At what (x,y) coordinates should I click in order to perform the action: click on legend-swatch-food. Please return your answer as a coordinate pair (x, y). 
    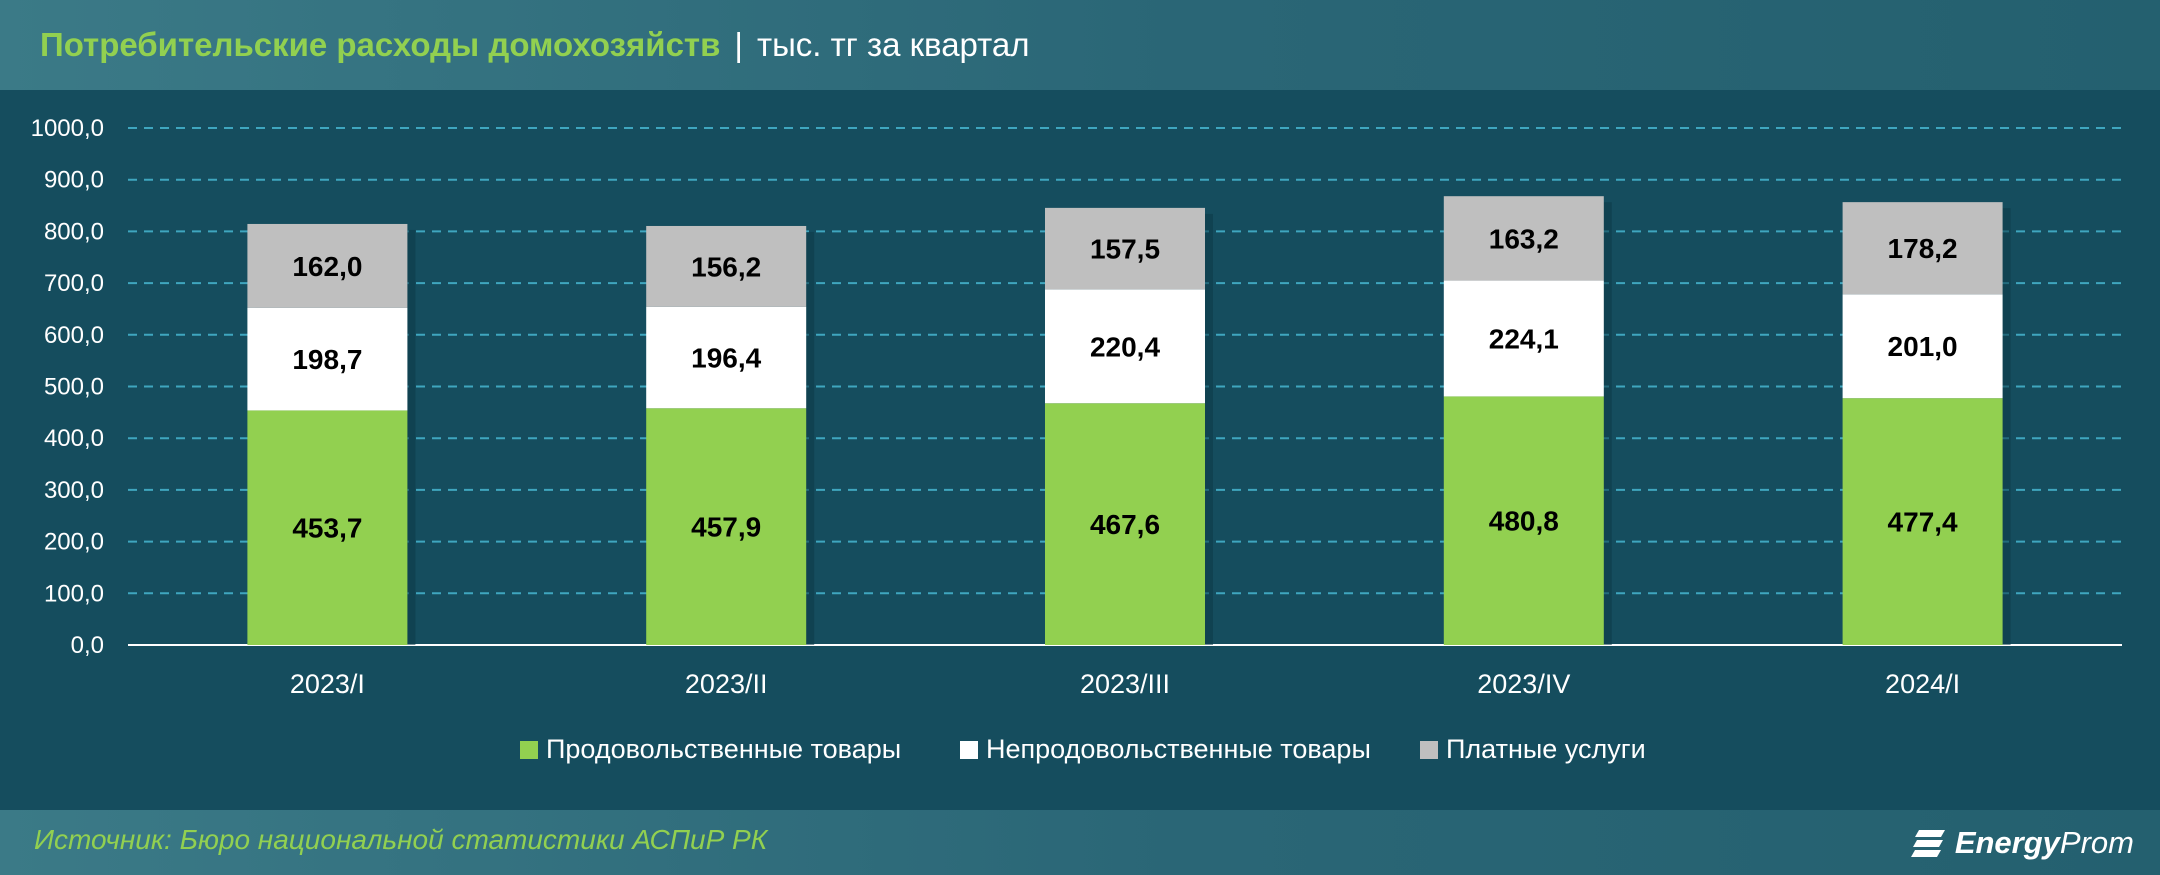
    Looking at the image, I should click on (529, 750).